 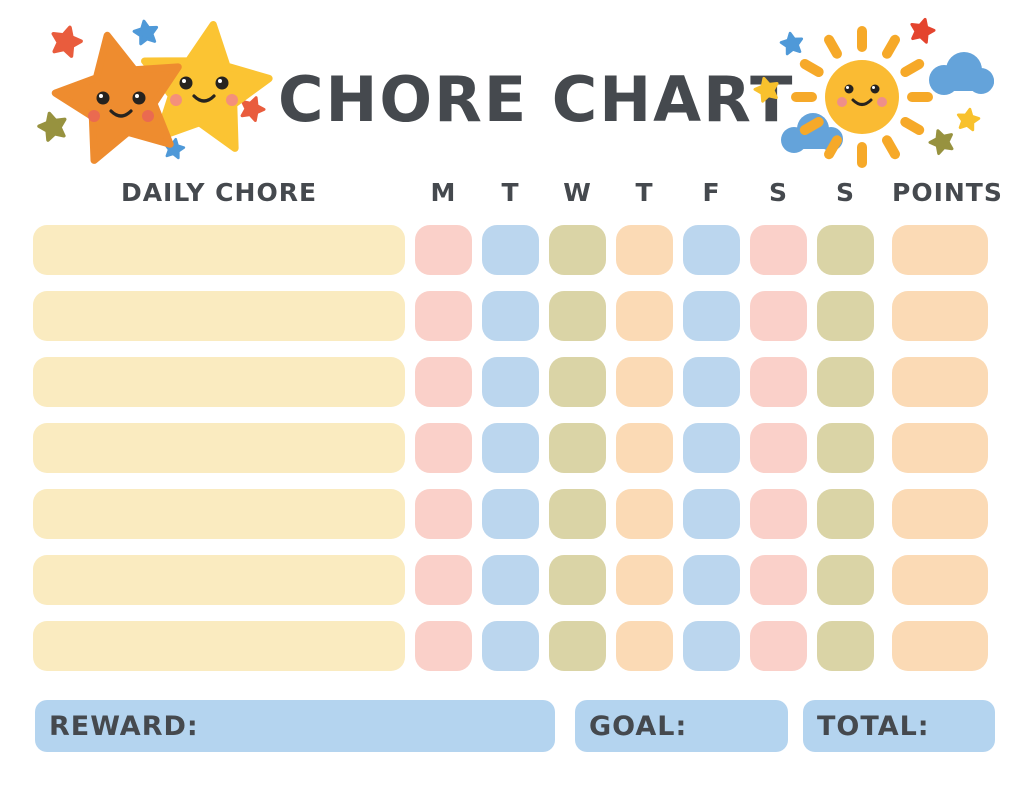 I want to click on total-label: TOTAL:, so click(x=873, y=726).